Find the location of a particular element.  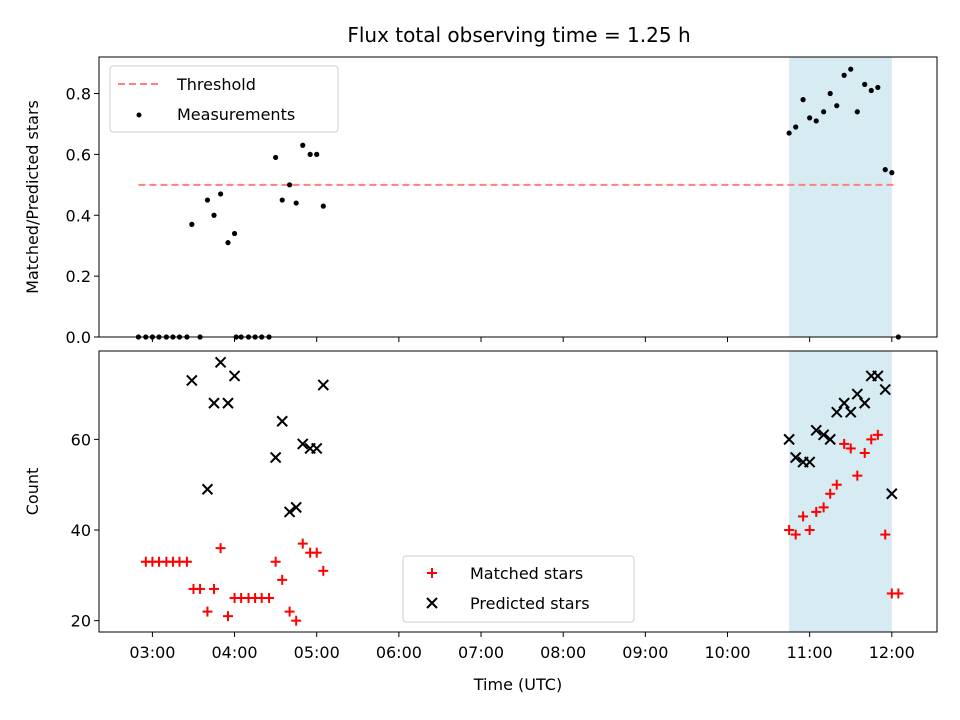

bottom-legend: Matched stars Predicted stars is located at coordinates (518, 589).